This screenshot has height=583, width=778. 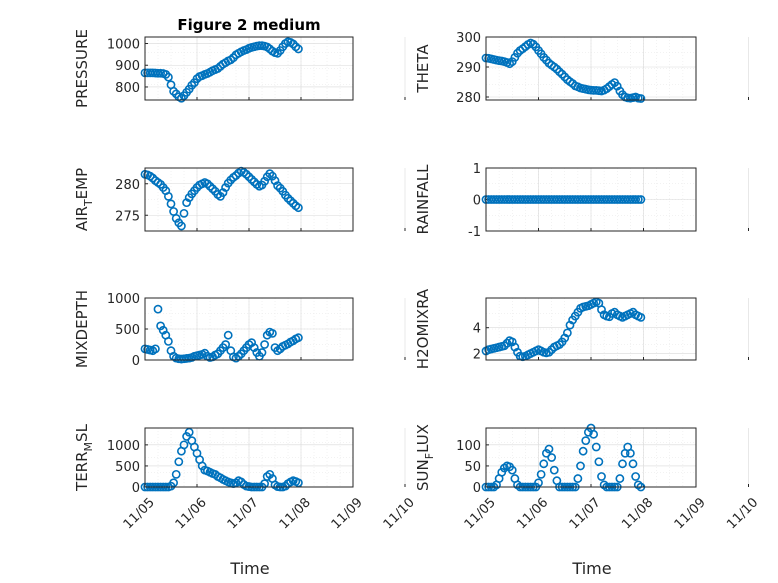 I want to click on y-tick-label: 300, so click(x=468, y=38).